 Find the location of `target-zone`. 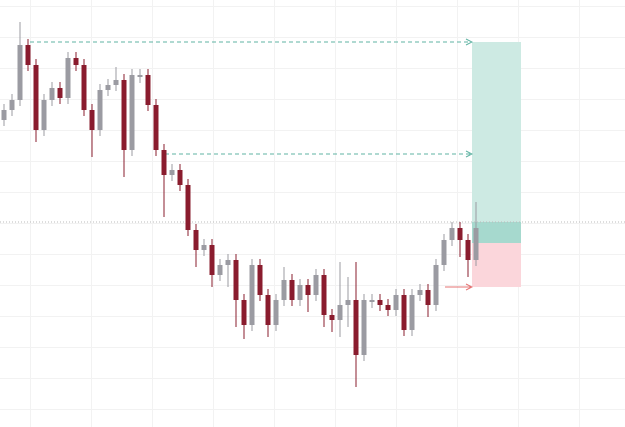

target-zone is located at coordinates (496, 142).